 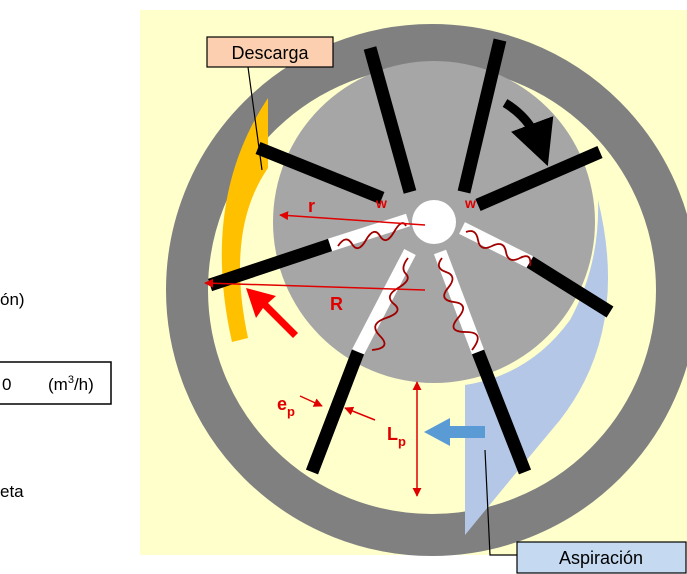 I want to click on discharge-label-box, so click(x=270, y=52).